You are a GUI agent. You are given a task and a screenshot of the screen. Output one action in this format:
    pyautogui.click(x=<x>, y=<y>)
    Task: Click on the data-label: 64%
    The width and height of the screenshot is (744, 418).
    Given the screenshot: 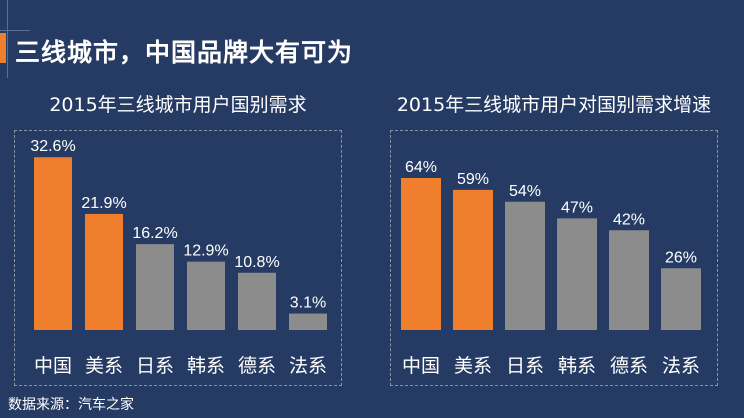 What is the action you would take?
    pyautogui.click(x=421, y=167)
    